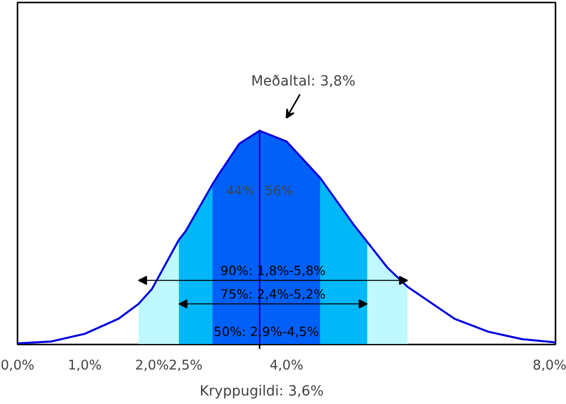 The image size is (566, 404). I want to click on x-tick-label: 0,0%, so click(17, 366).